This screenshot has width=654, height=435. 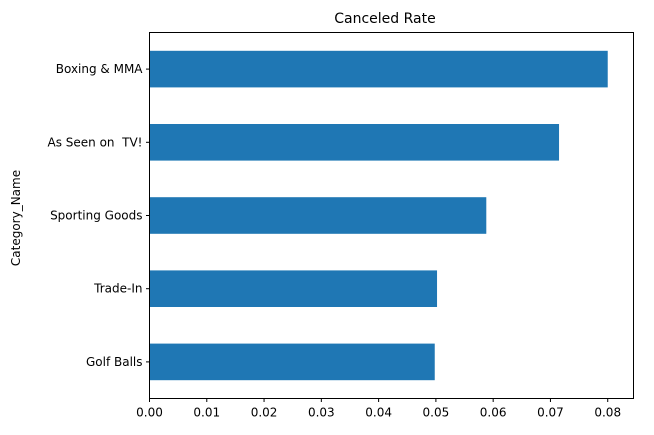 I want to click on x-tick-label: 0.05, so click(x=436, y=413).